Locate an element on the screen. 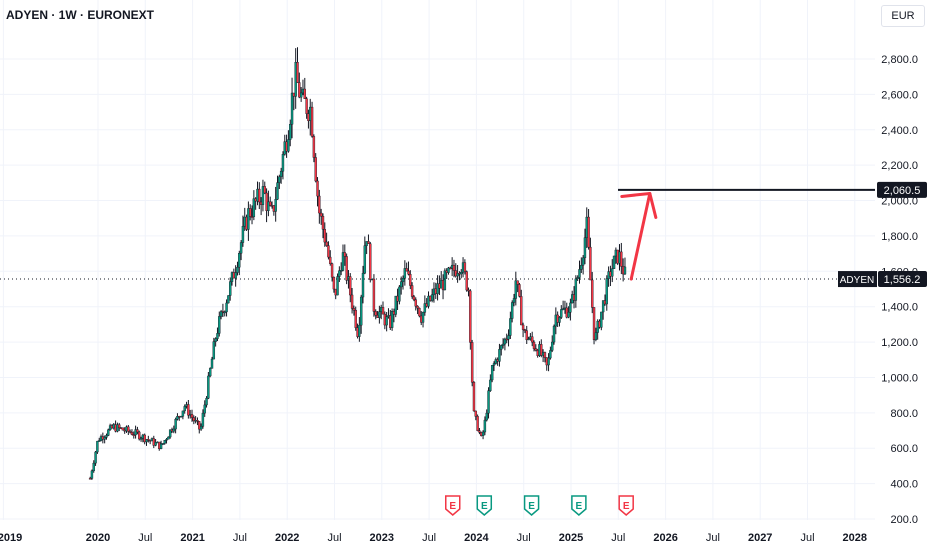 The width and height of the screenshot is (932, 550). trend-arrow-head is located at coordinates (639, 205).